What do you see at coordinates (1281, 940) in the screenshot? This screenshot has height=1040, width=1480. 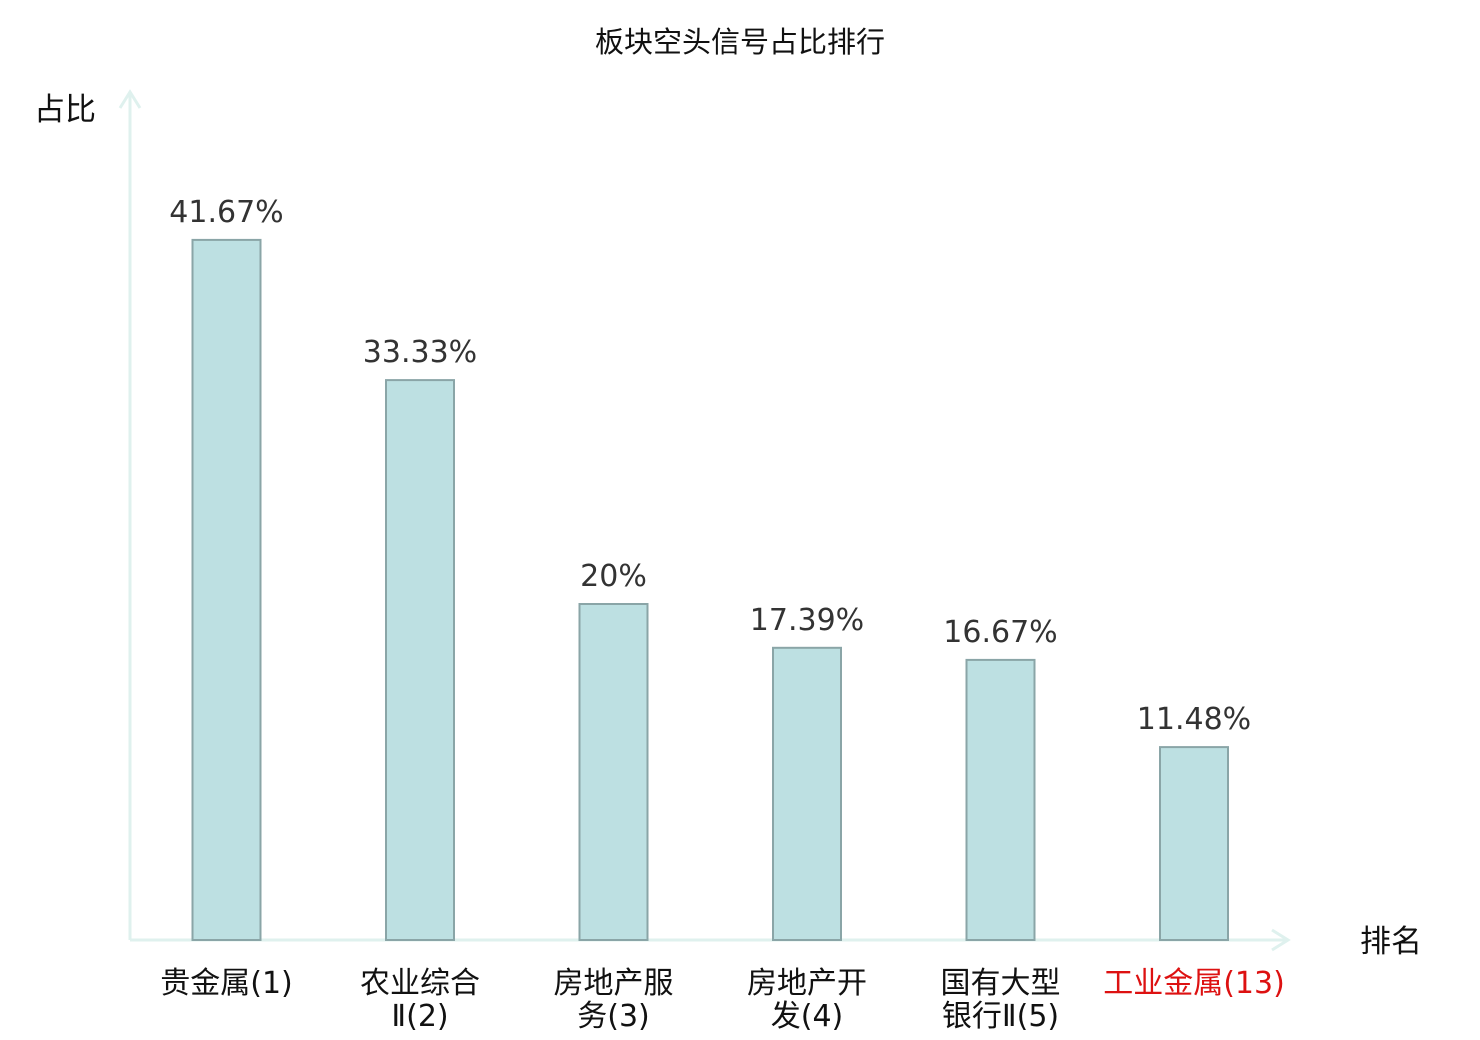 I see `x-axis-arrow` at bounding box center [1281, 940].